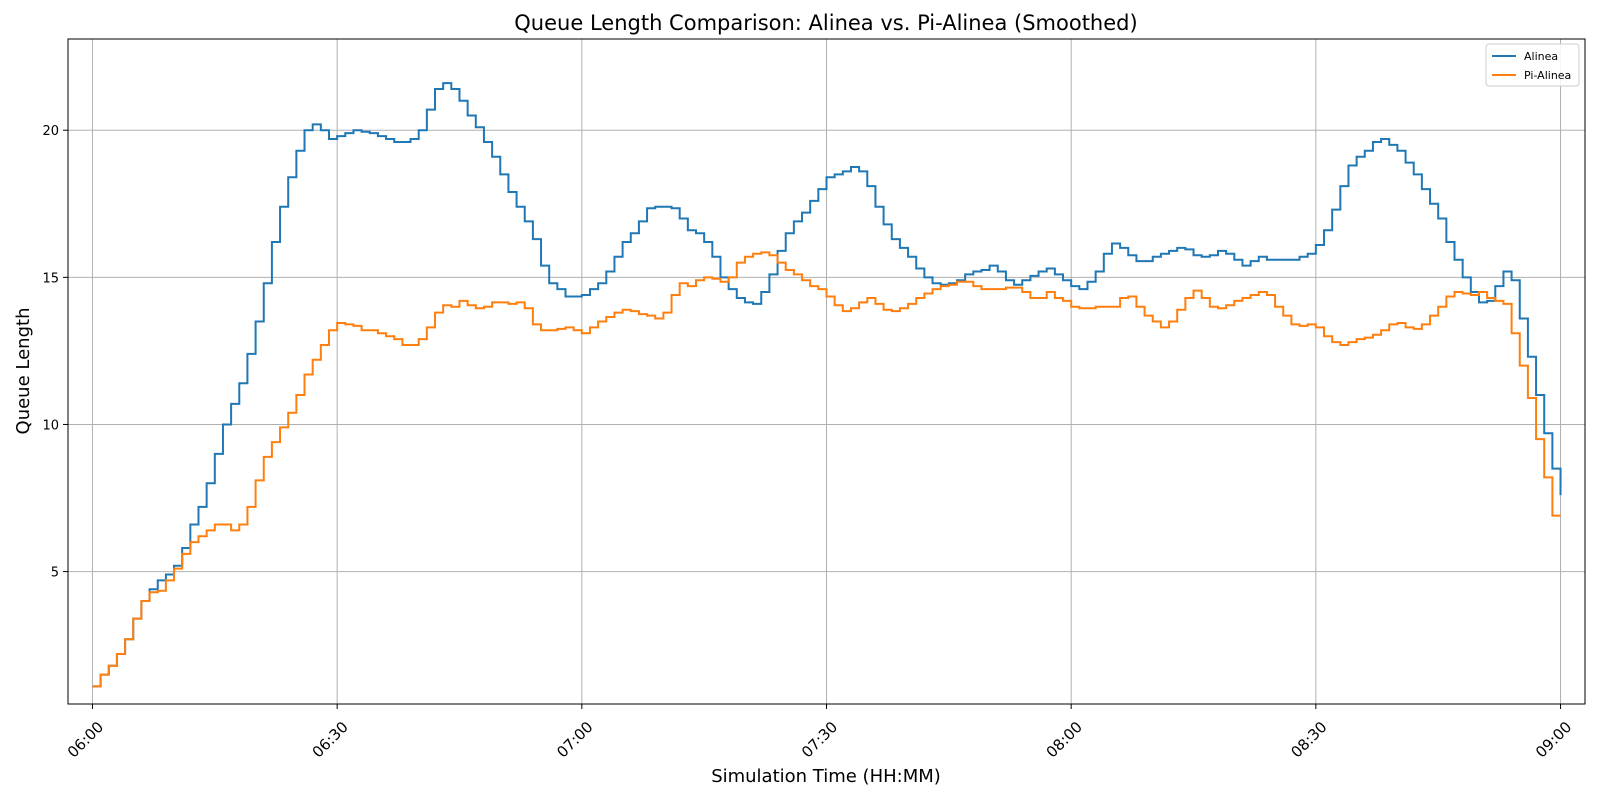  Describe the element at coordinates (50, 131) in the screenshot. I see `y-tick-label: 20` at that location.